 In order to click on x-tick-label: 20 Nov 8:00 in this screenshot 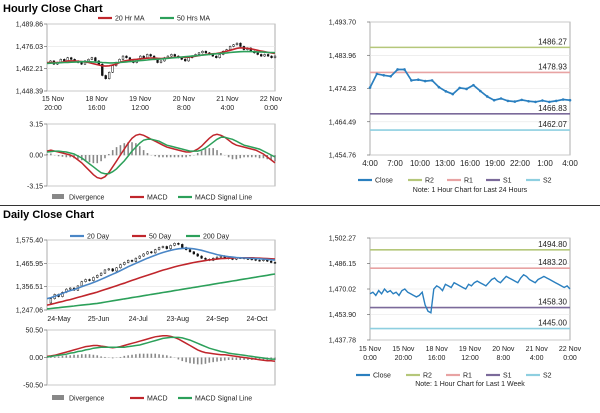, I will do `click(503, 354)`.